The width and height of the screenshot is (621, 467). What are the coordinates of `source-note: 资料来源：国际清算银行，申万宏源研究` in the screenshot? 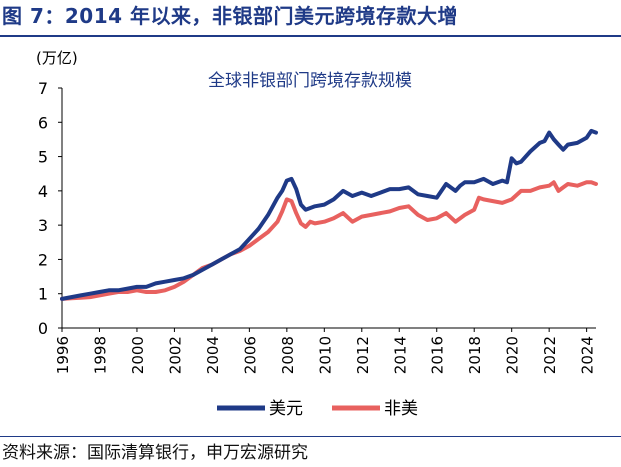 It's located at (155, 453).